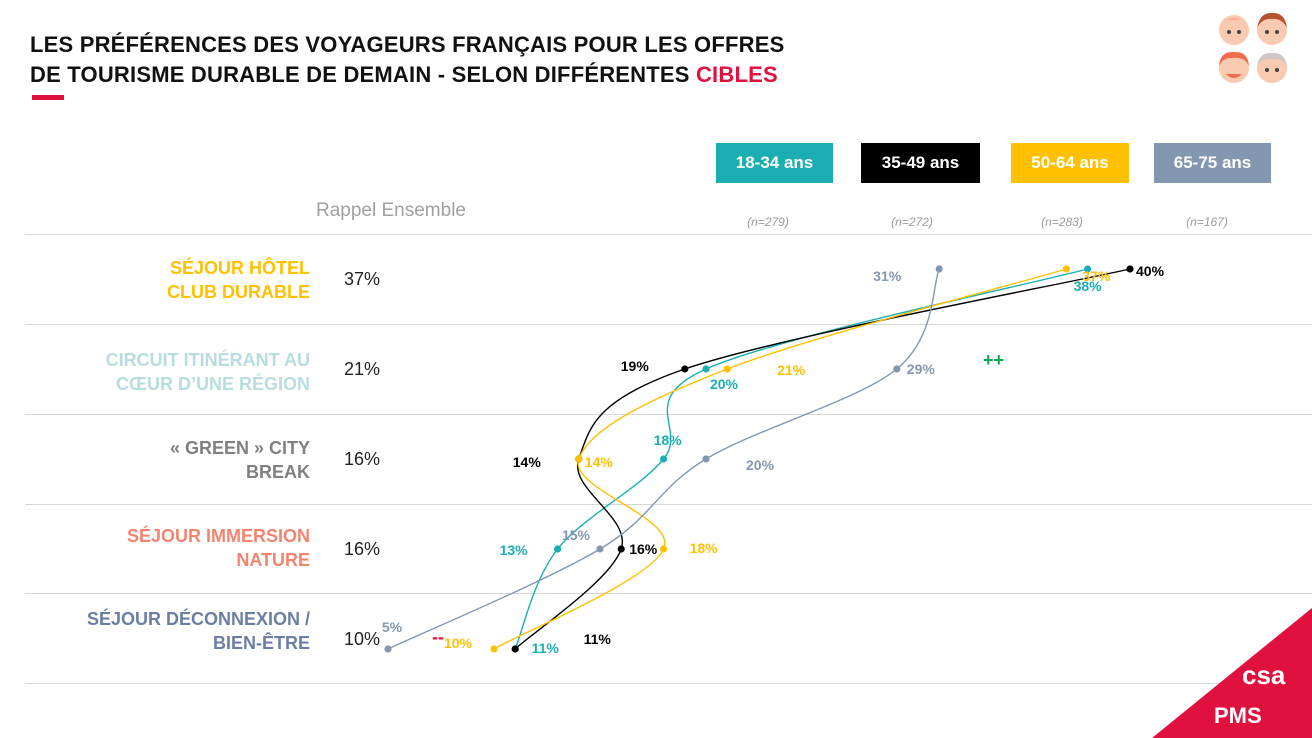 The height and width of the screenshot is (738, 1312). What do you see at coordinates (1253, 47) in the screenshot?
I see `family-faces-icon` at bounding box center [1253, 47].